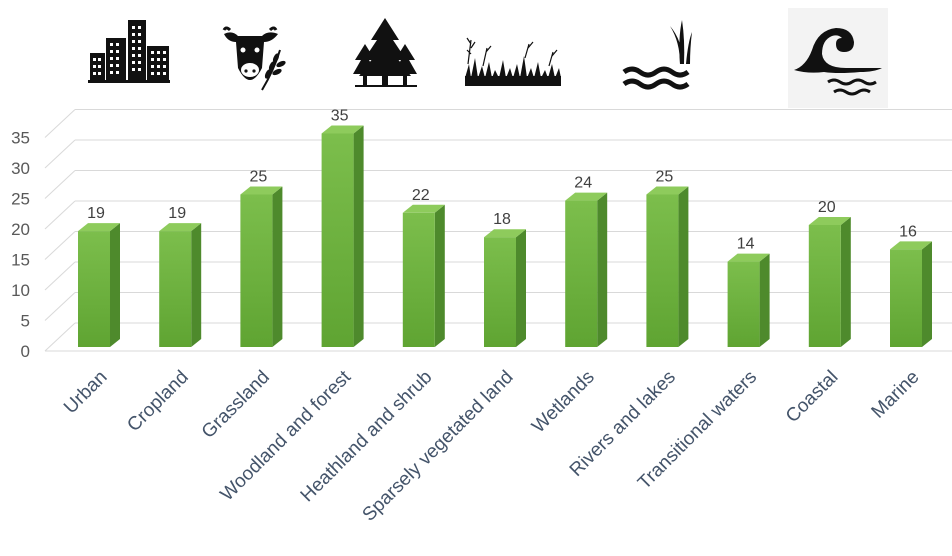 The height and width of the screenshot is (556, 952). What do you see at coordinates (20, 245) in the screenshot?
I see `y-axis: 0 5 10 15 20 25 30 35` at bounding box center [20, 245].